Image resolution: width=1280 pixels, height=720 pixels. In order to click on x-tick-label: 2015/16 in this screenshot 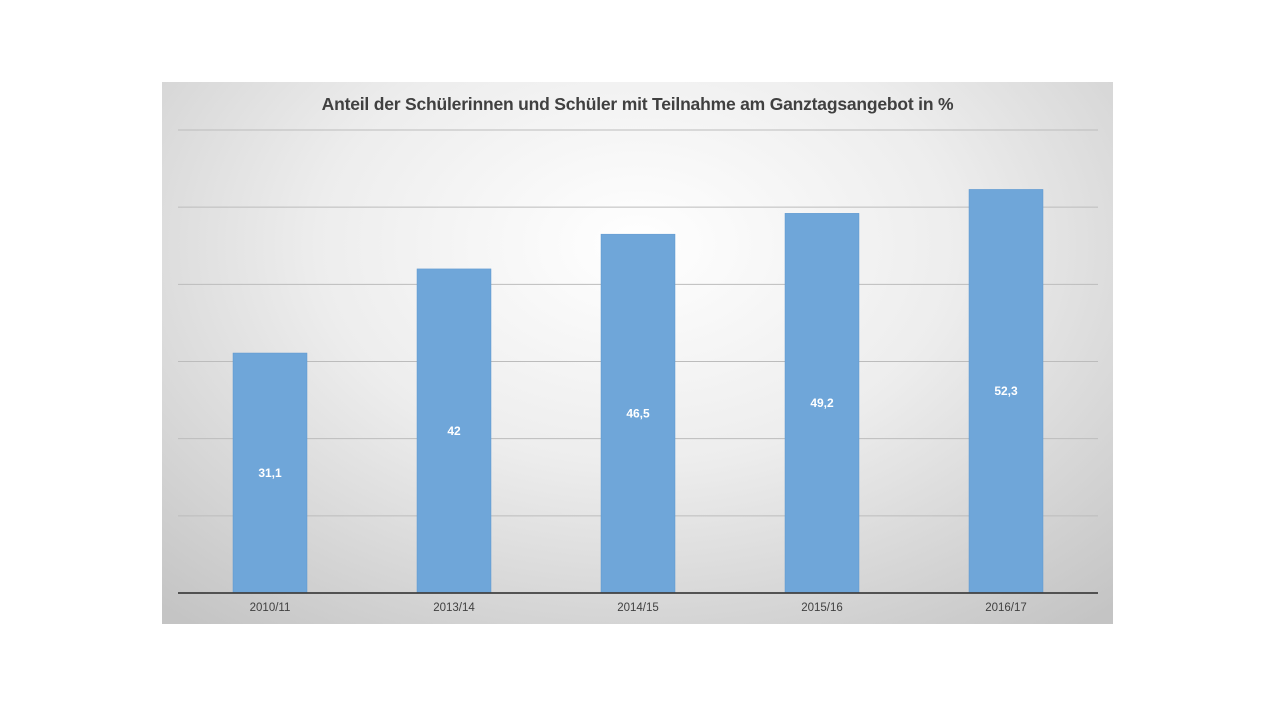, I will do `click(822, 608)`.